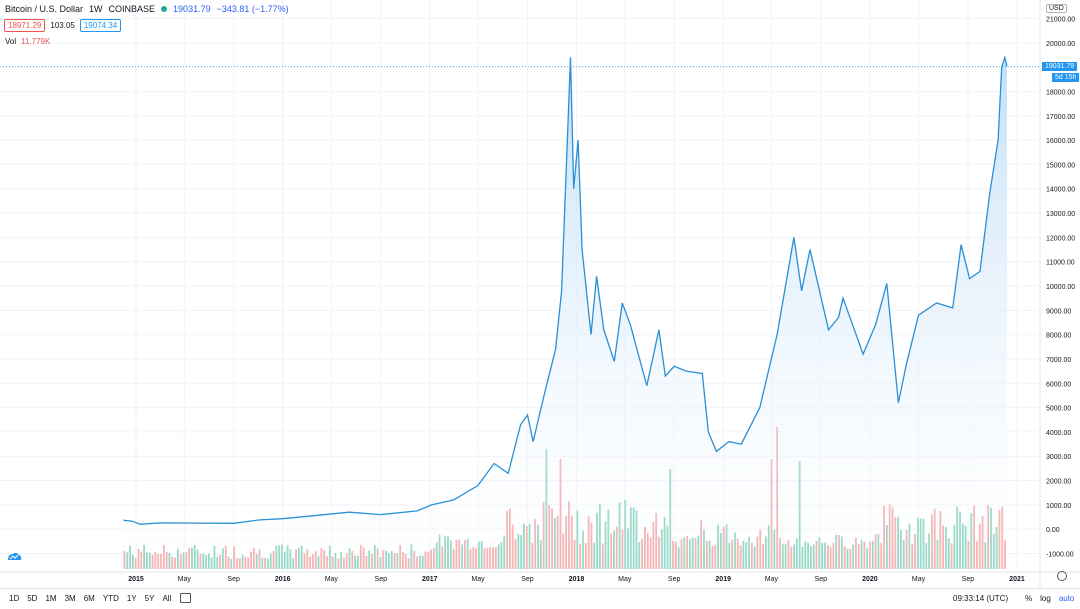 The width and height of the screenshot is (1080, 609). I want to click on range-ytd: YTD, so click(110, 598).